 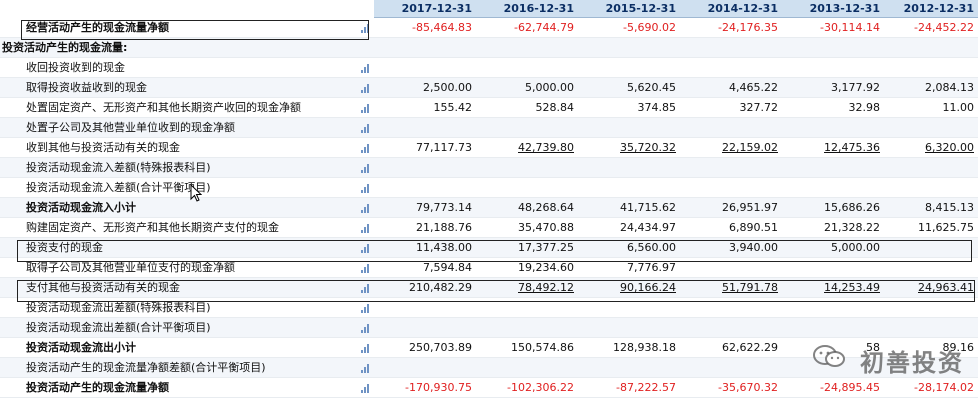 What do you see at coordinates (527, 148) in the screenshot?
I see `table-cell: 42,739.80` at bounding box center [527, 148].